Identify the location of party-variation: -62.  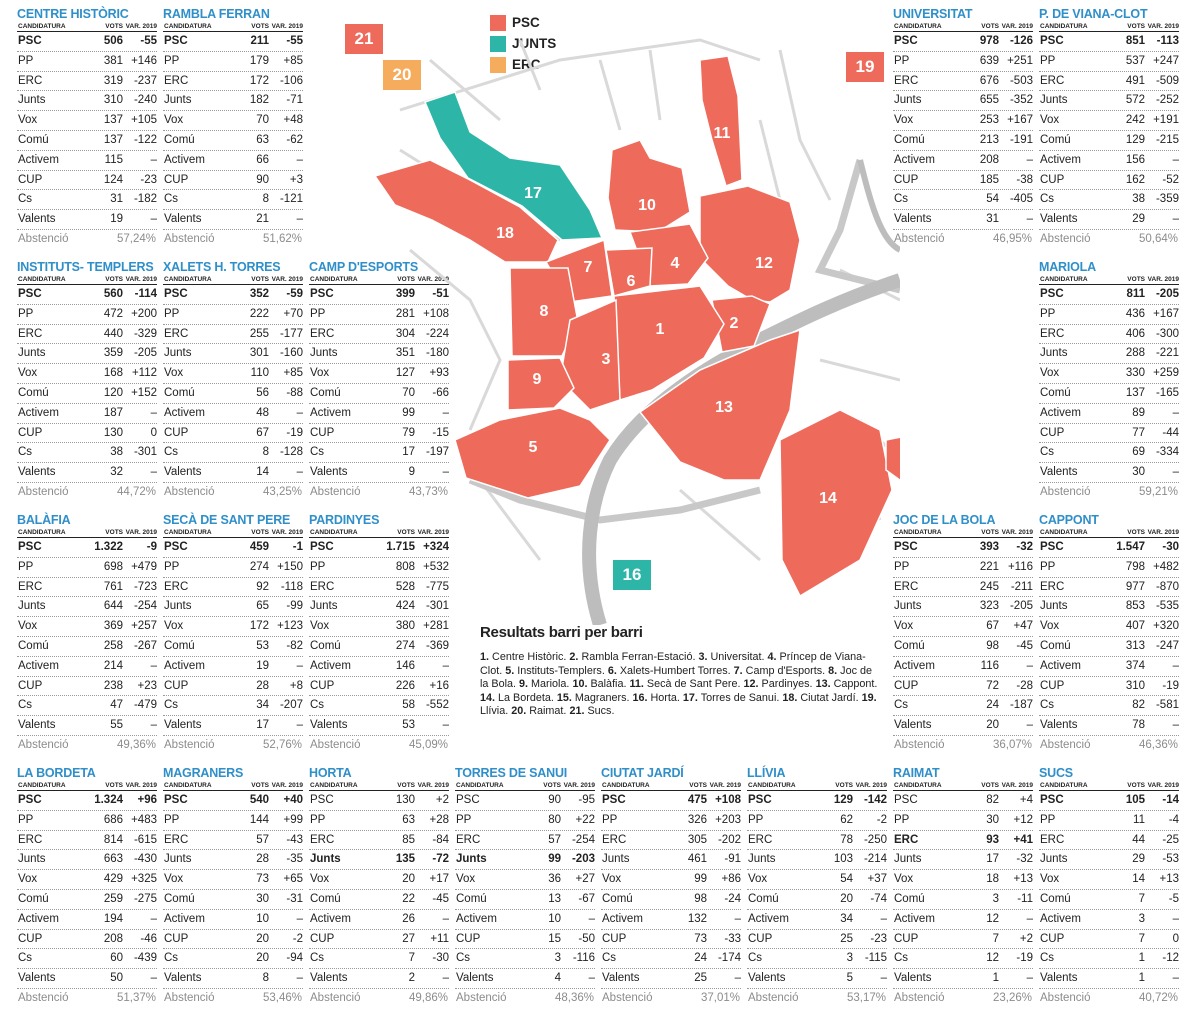
(294, 139).